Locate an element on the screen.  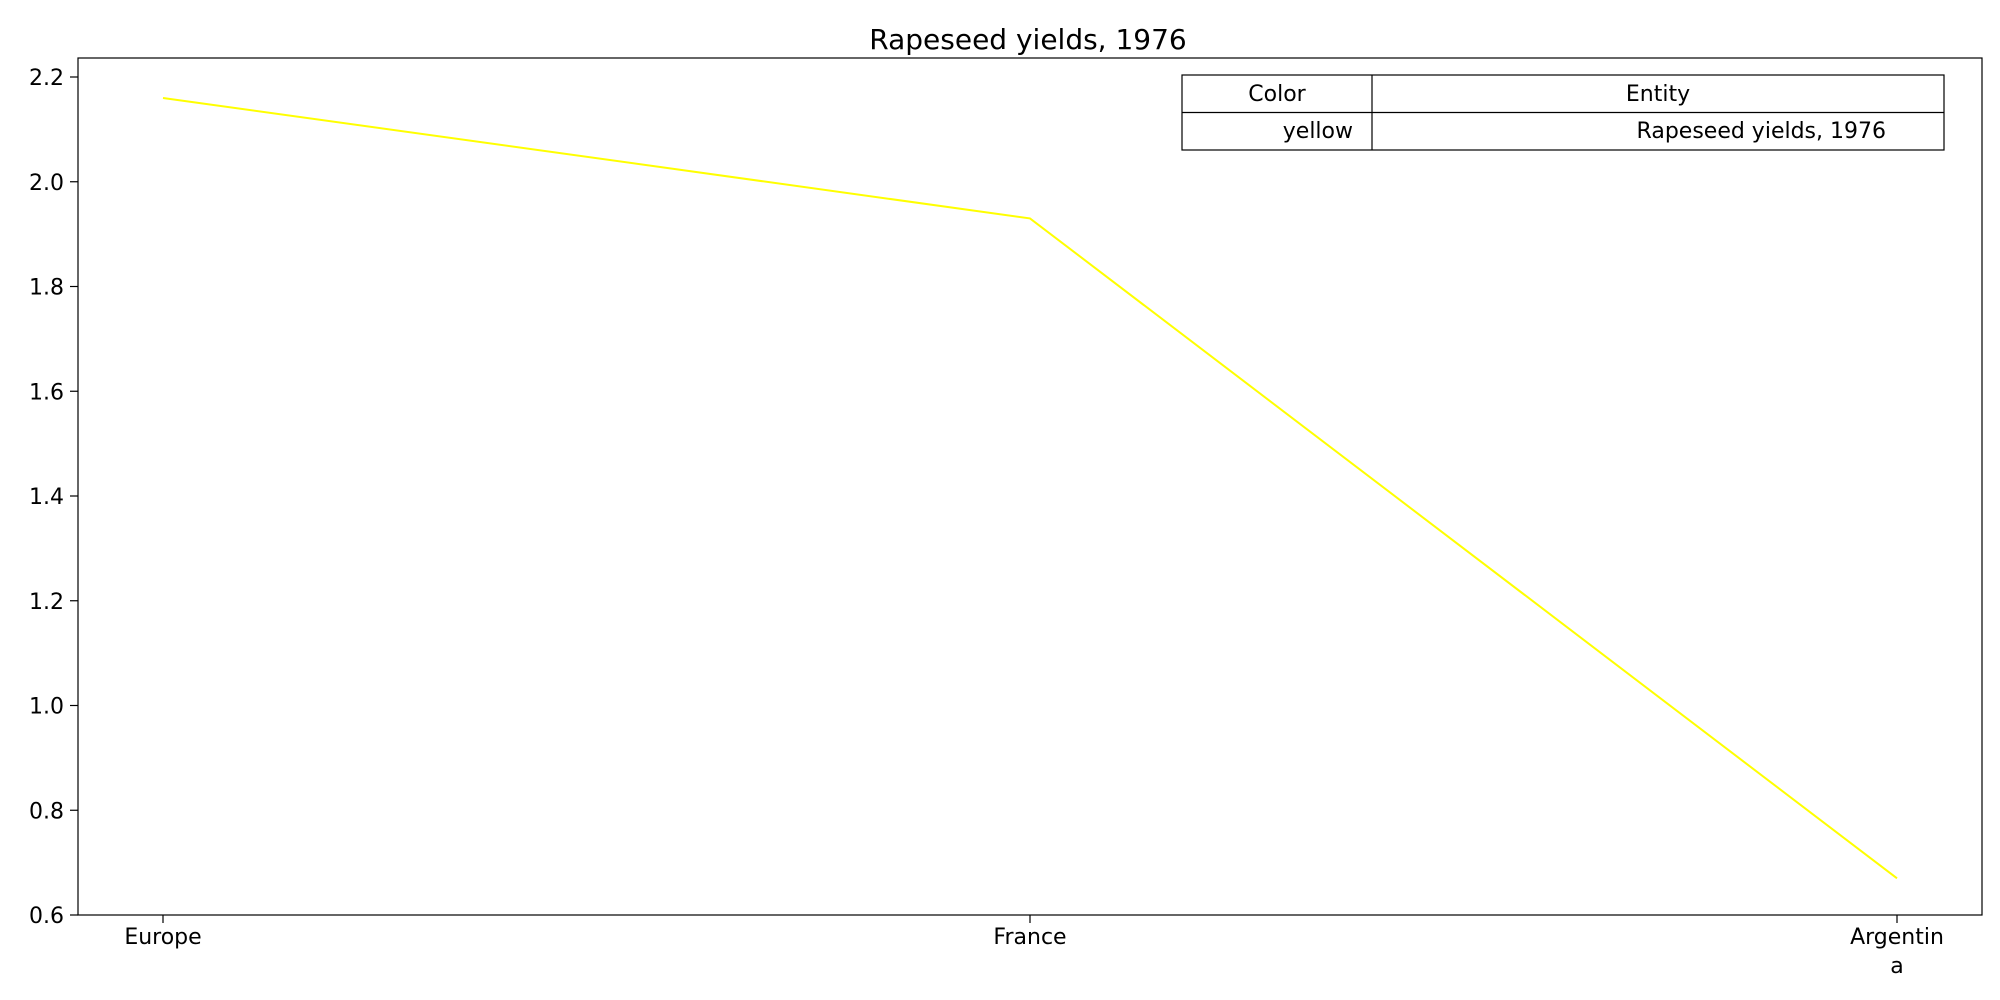
x-tick-label: a is located at coordinates (1896, 966).